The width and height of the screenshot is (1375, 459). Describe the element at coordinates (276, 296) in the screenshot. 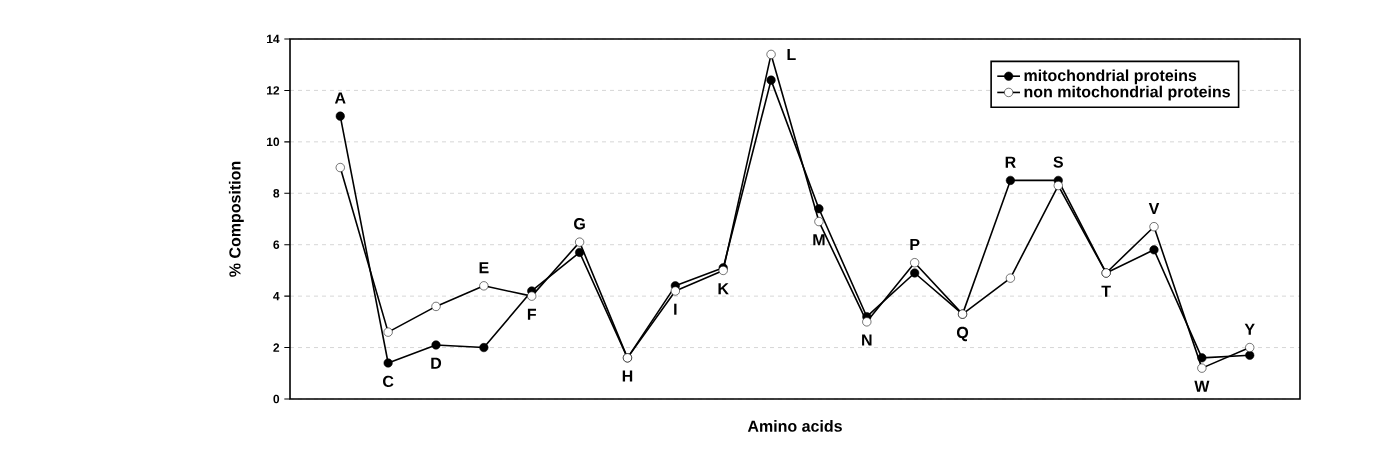

I see `y-tick-label: 4` at that location.